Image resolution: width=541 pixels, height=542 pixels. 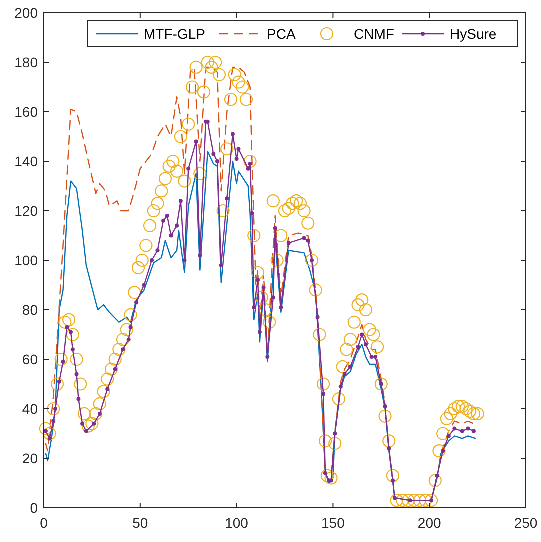 I want to click on y-tick-label: 200, so click(x=26, y=13).